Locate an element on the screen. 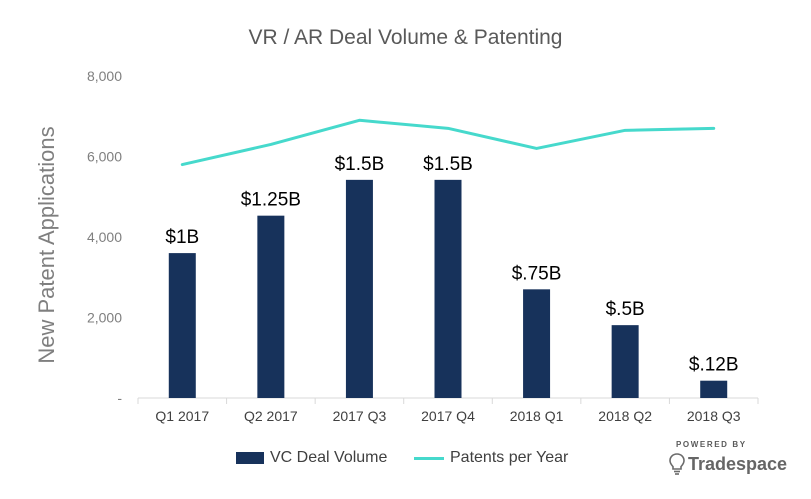  legend-item-patents-per-year: Patents per Year is located at coordinates (491, 458).